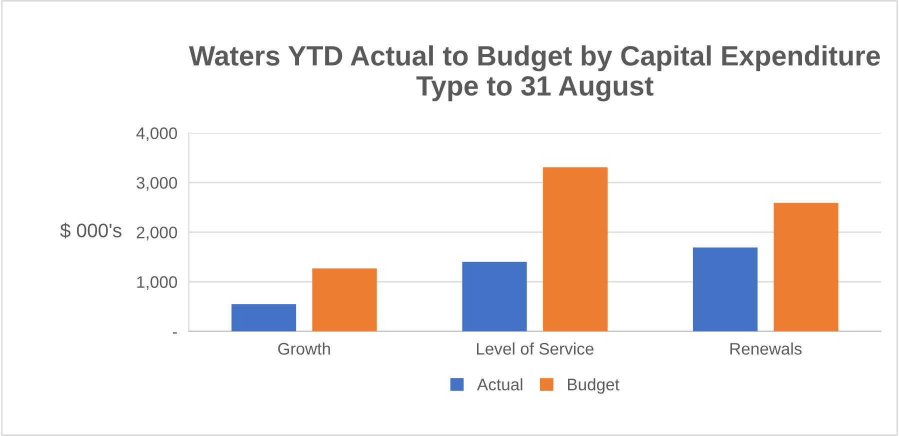 The image size is (899, 436). What do you see at coordinates (174, 333) in the screenshot?
I see `y-tick-label: -` at bounding box center [174, 333].